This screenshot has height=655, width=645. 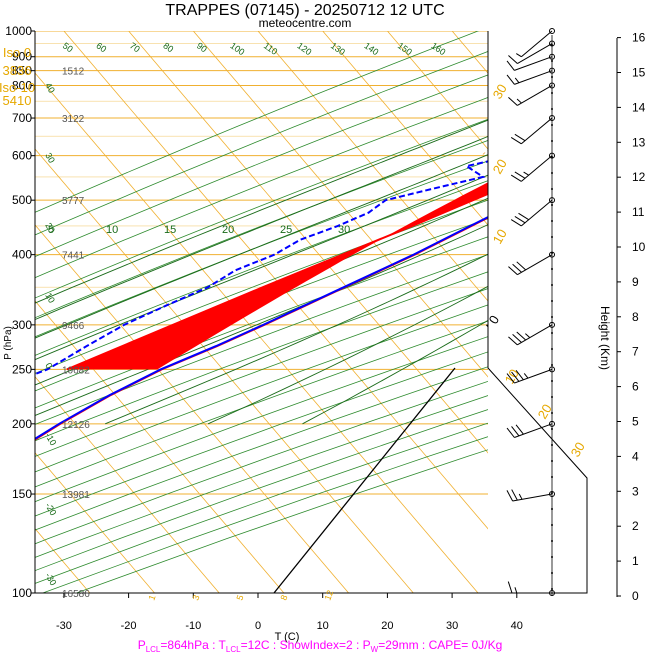 What do you see at coordinates (258, 626) in the screenshot?
I see `x-tick-label: 0` at bounding box center [258, 626].